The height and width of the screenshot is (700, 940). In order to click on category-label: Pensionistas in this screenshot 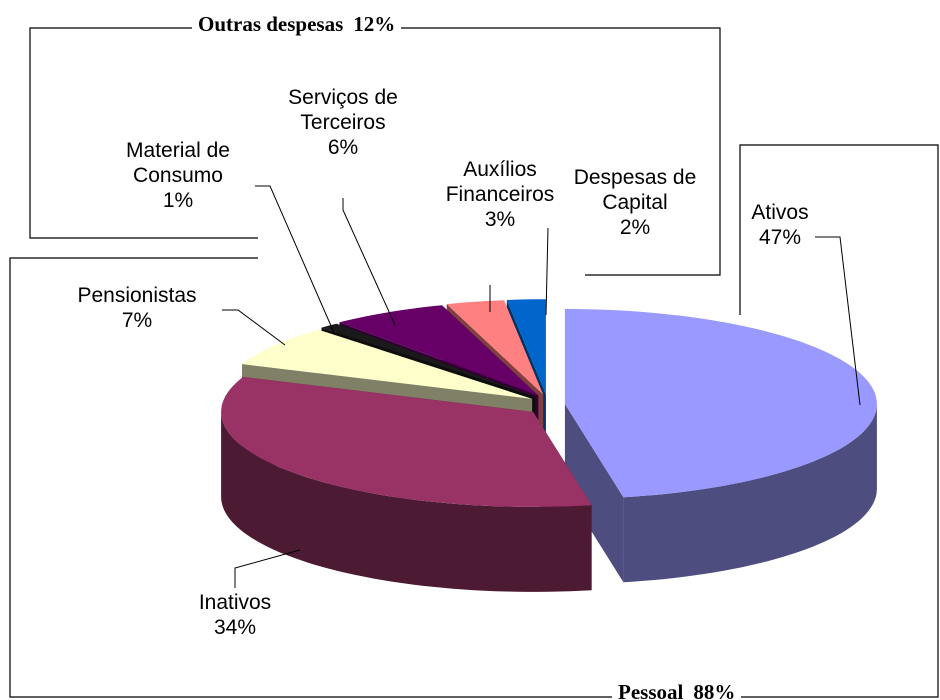, I will do `click(137, 295)`.